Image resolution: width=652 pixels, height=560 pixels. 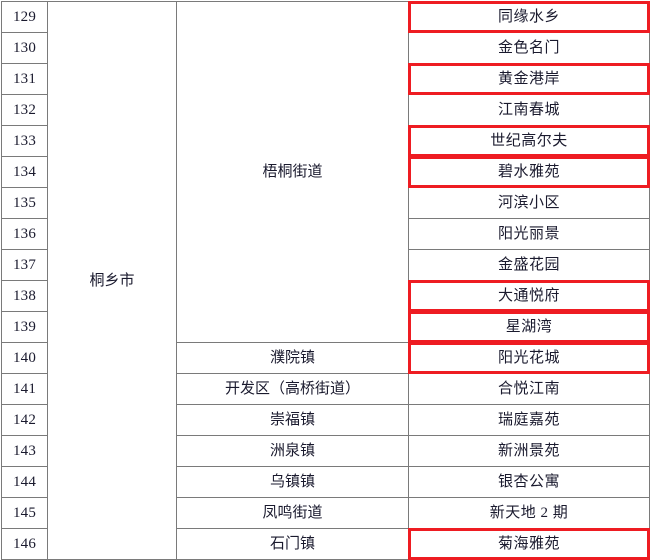 What do you see at coordinates (529, 48) in the screenshot?
I see `community-name-cell: 金色名门` at bounding box center [529, 48].